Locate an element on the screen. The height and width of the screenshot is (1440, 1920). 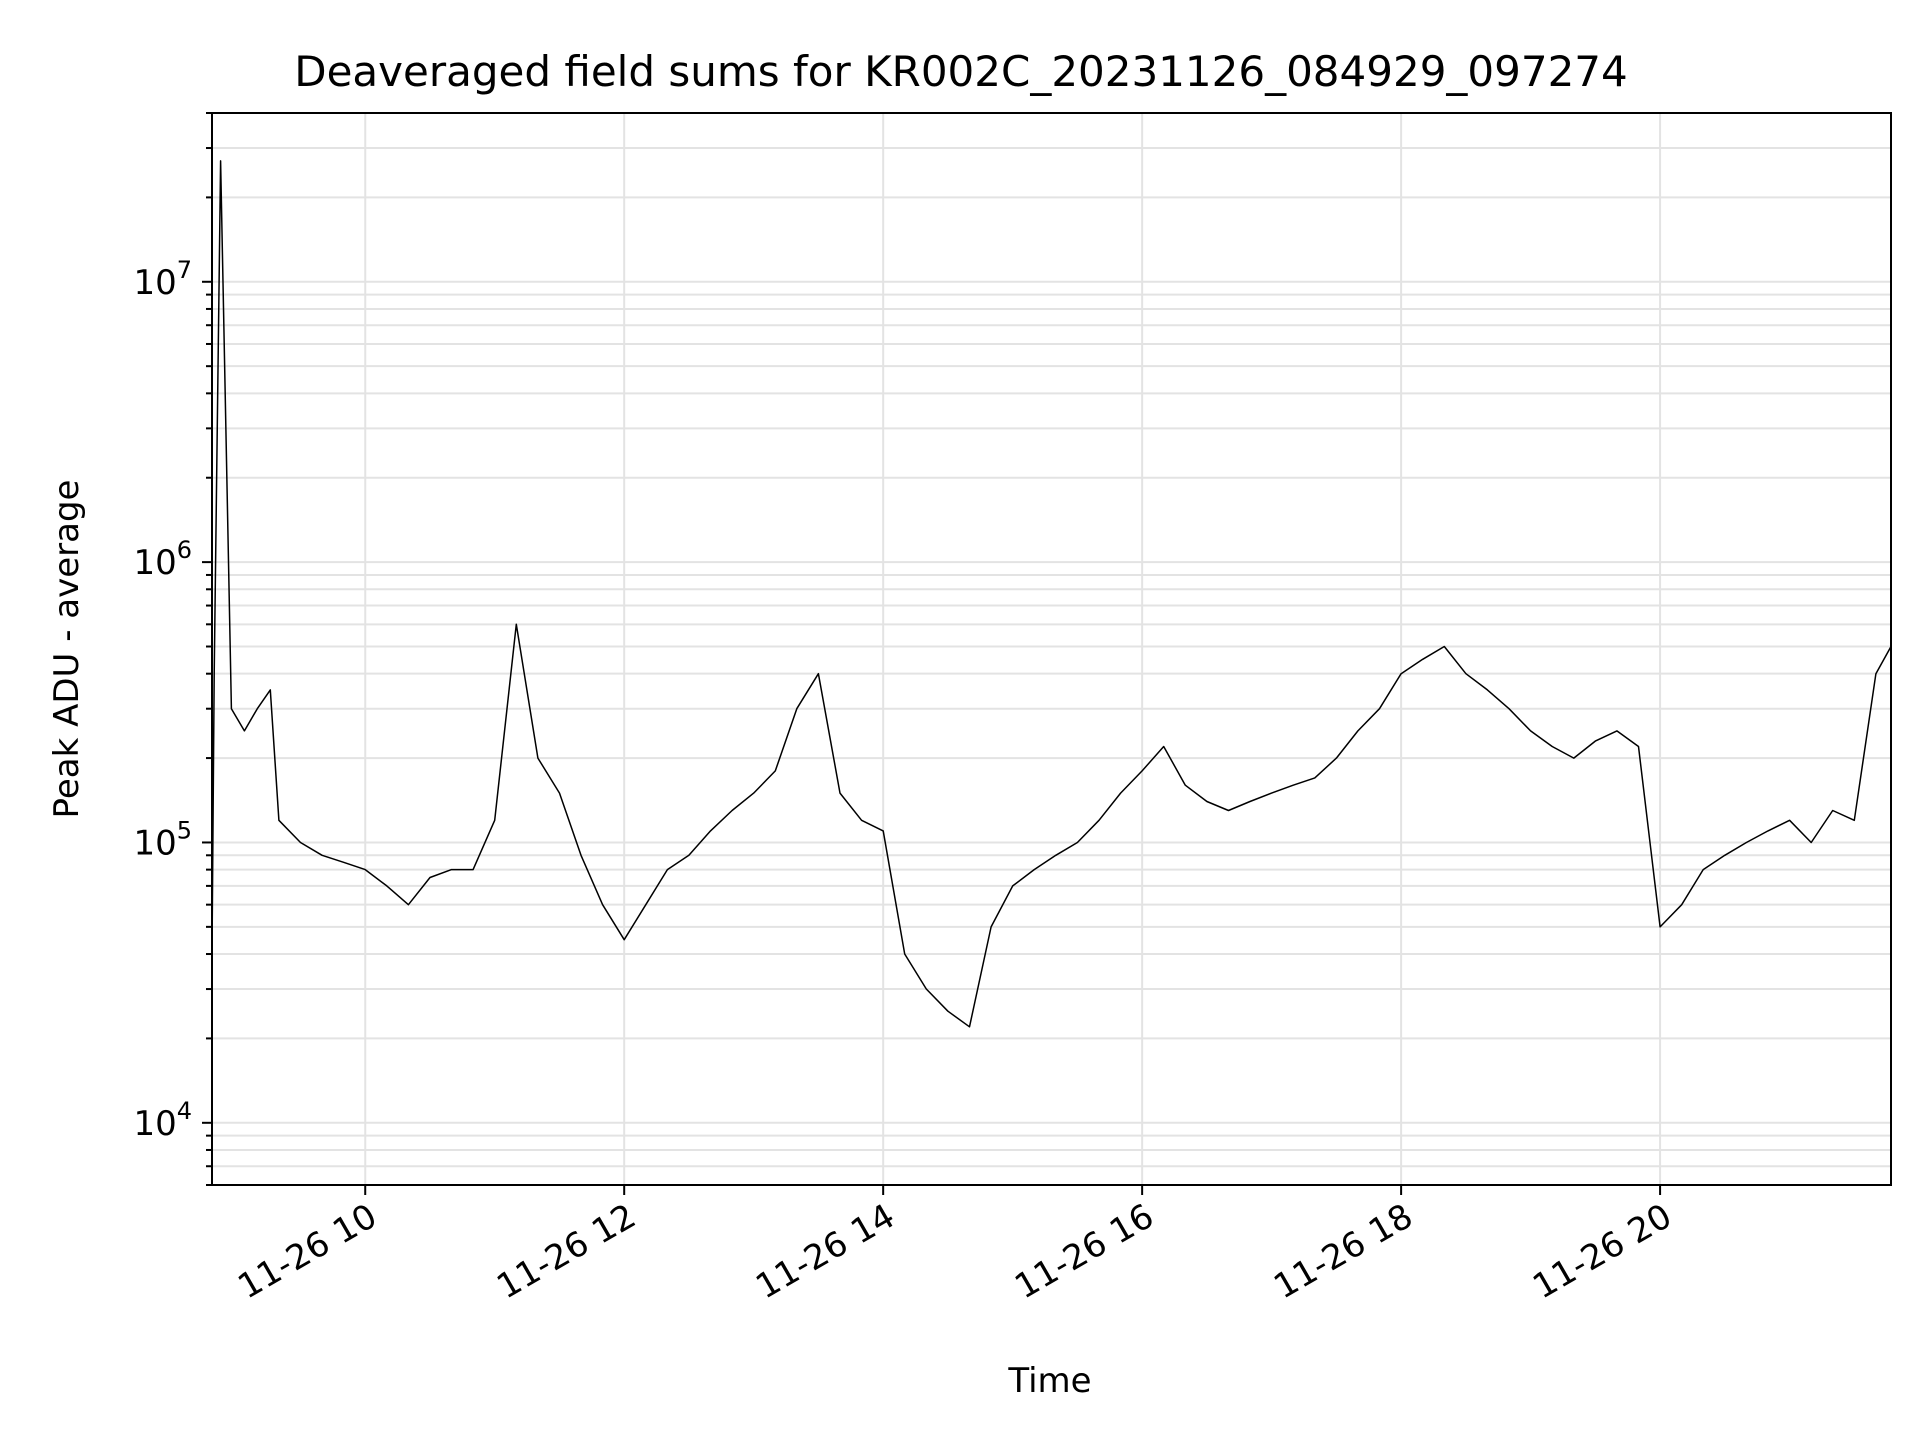
x-axis-label: Time is located at coordinates (1049, 1381).